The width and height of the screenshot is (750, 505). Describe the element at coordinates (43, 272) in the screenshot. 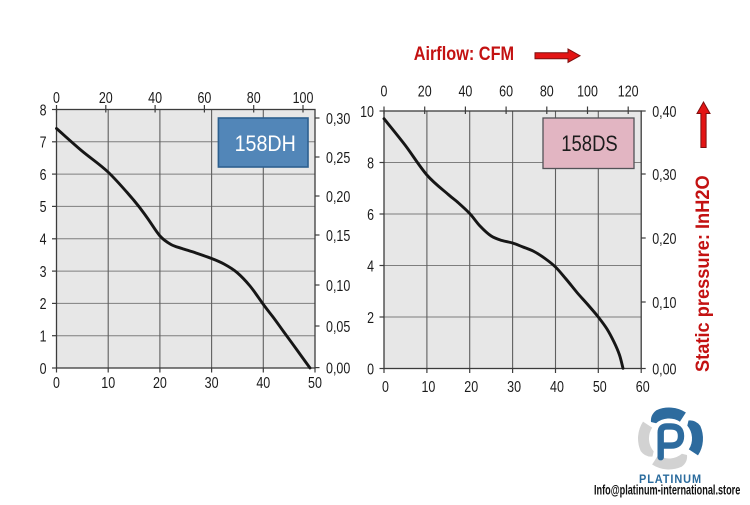

I see `svg-text: 3` at that location.